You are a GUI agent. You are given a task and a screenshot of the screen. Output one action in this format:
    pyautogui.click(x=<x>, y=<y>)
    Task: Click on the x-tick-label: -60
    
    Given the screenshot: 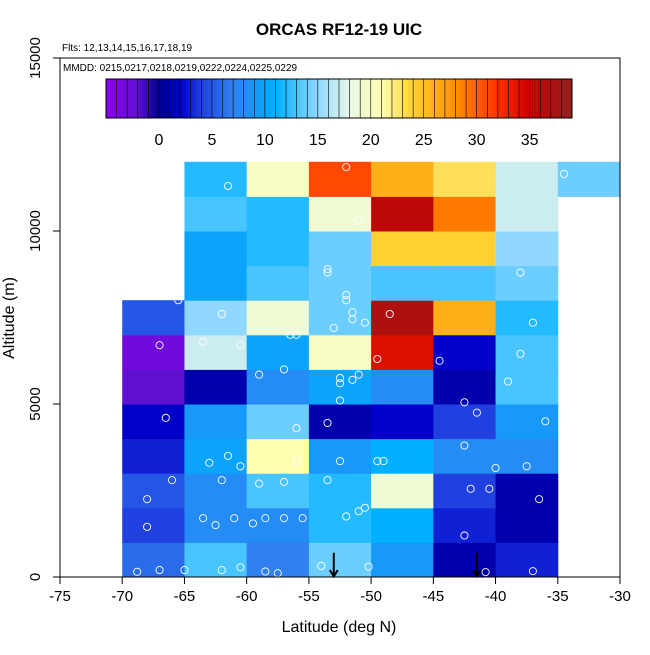 What is the action you would take?
    pyautogui.click(x=247, y=596)
    